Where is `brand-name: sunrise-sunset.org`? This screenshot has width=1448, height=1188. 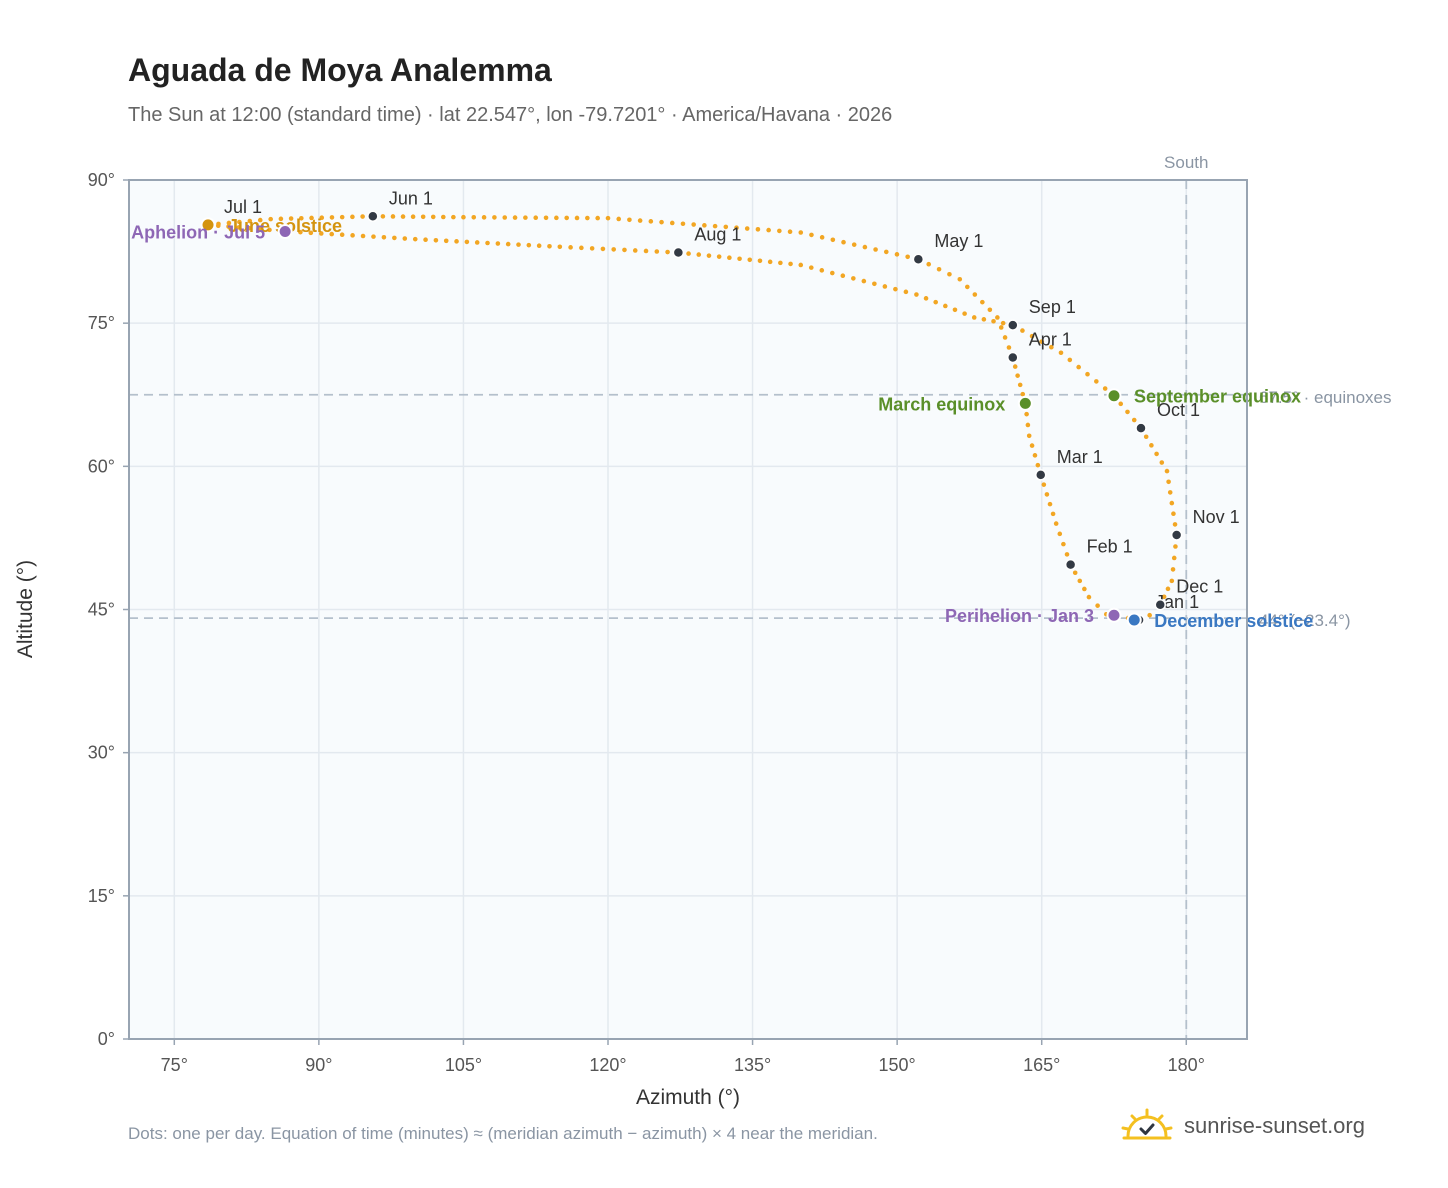 brand-name: sunrise-sunset.org is located at coordinates (1274, 1125).